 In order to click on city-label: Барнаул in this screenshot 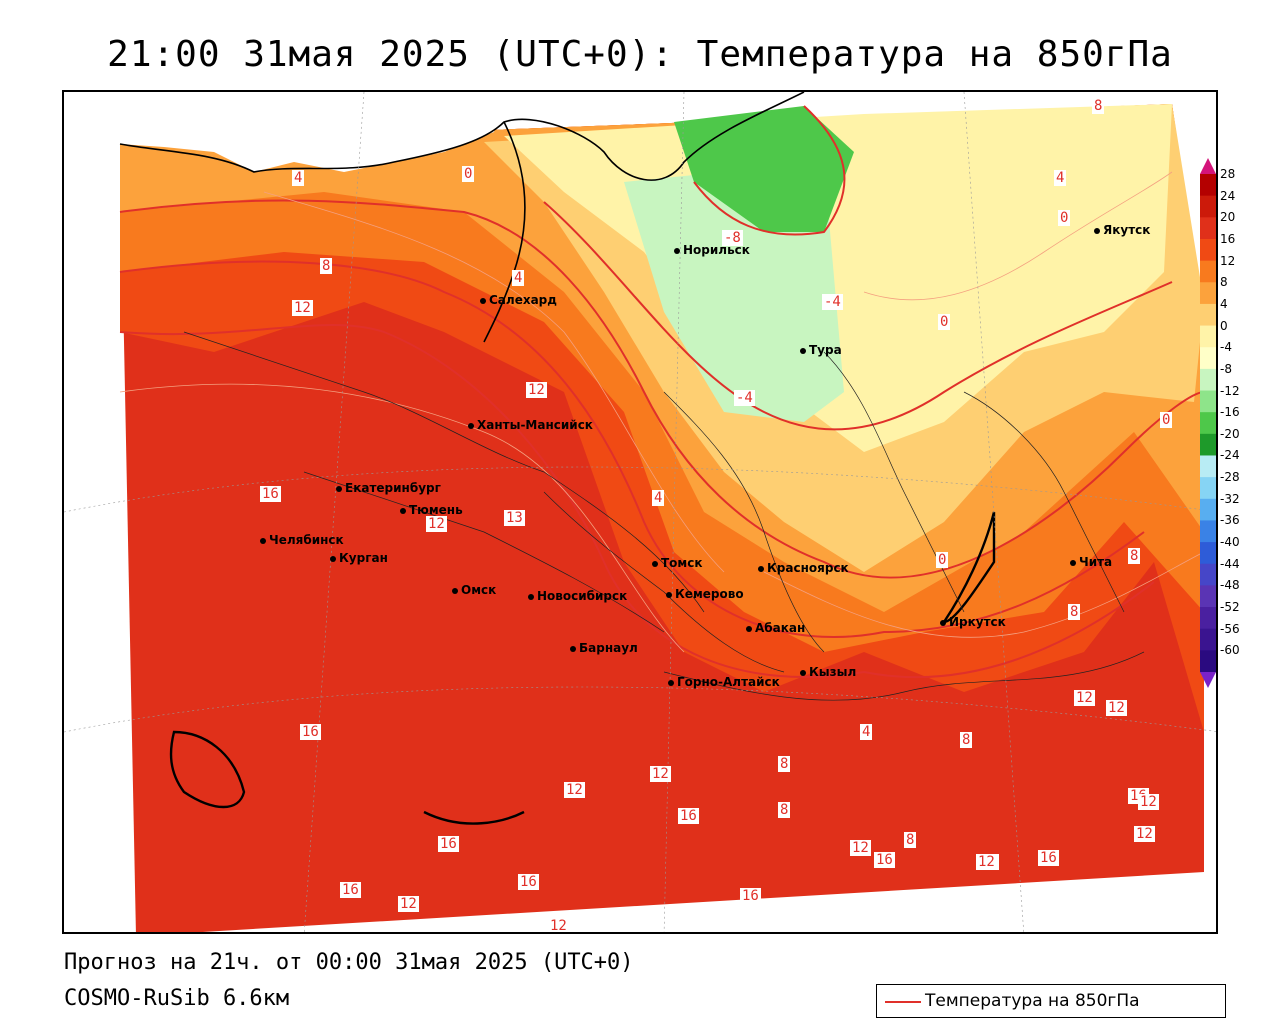, I will do `click(604, 648)`.